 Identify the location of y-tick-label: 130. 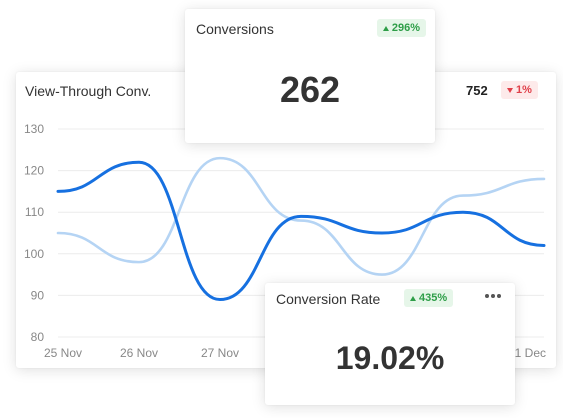
(34, 129).